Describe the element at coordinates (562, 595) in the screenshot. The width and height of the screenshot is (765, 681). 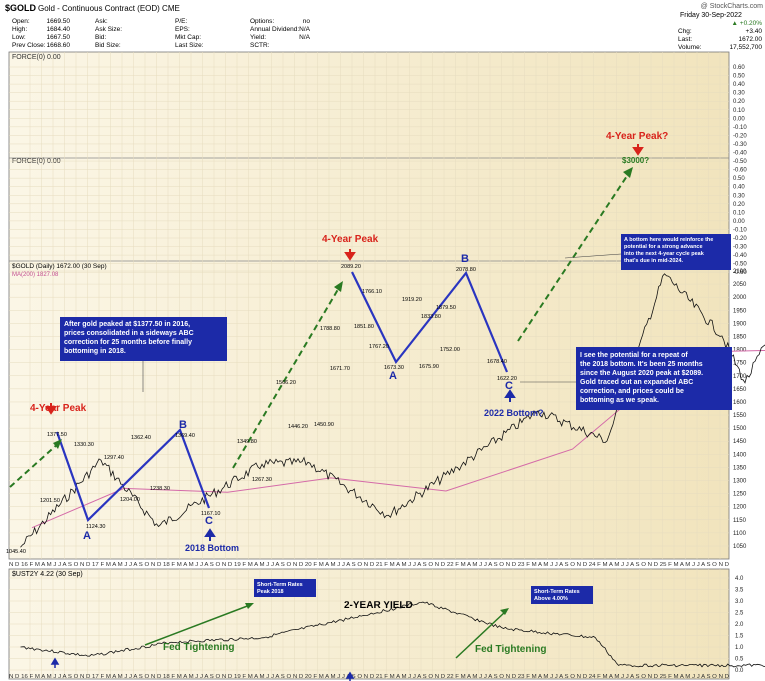
I see `rates-above-box` at that location.